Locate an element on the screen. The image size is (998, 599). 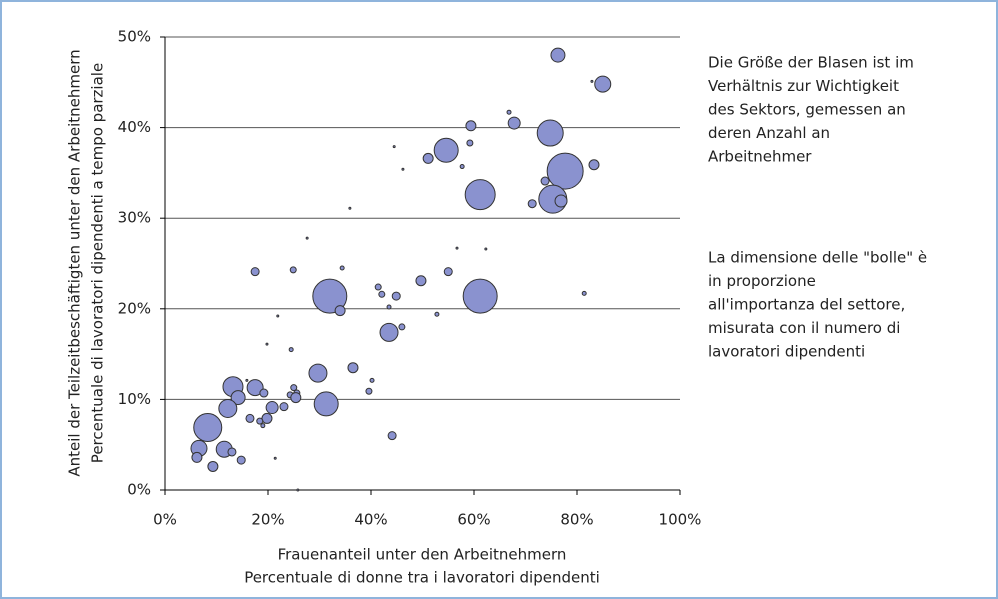
y-tick-label: 10% is located at coordinates (134, 399).